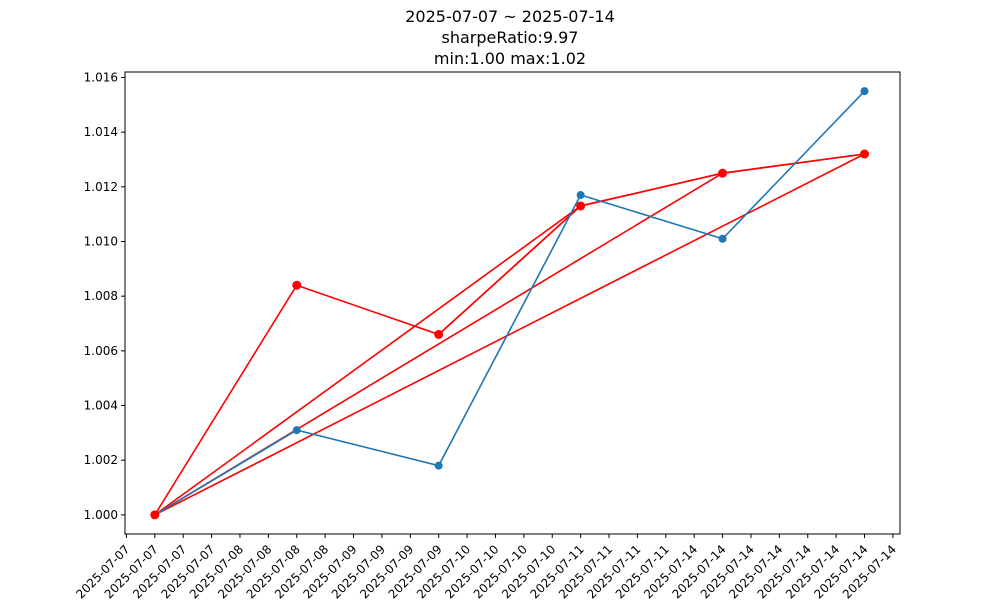 Image resolution: width=1000 pixels, height=600 pixels. What do you see at coordinates (101, 132) in the screenshot?
I see `y-tick-label: 1.014` at bounding box center [101, 132].